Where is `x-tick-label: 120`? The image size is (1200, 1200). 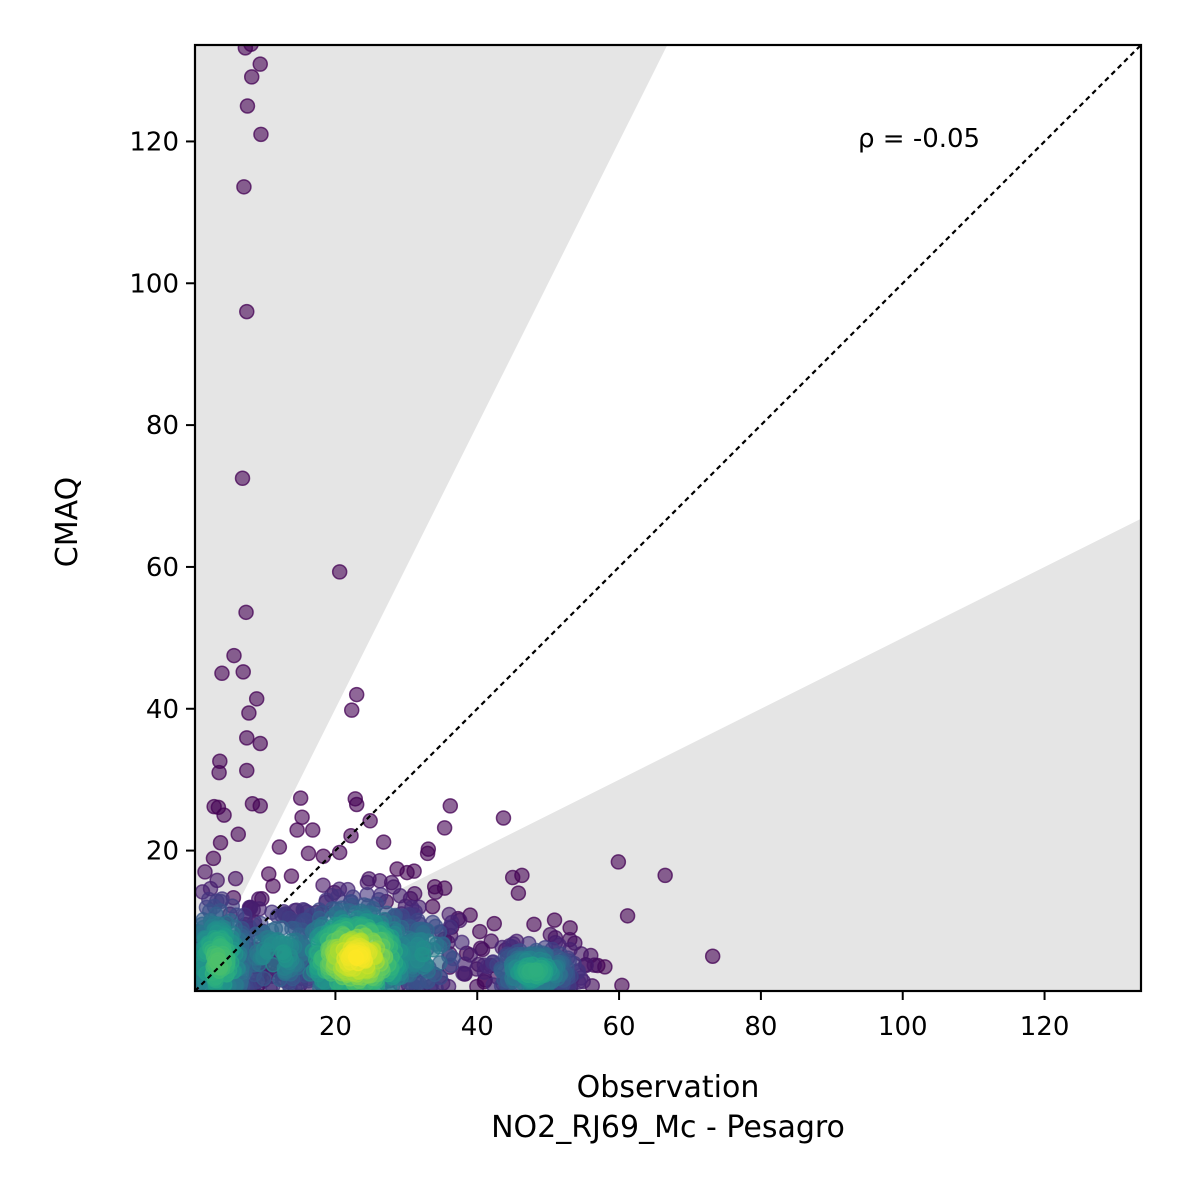
x-tick-label: 120 is located at coordinates (1045, 1027).